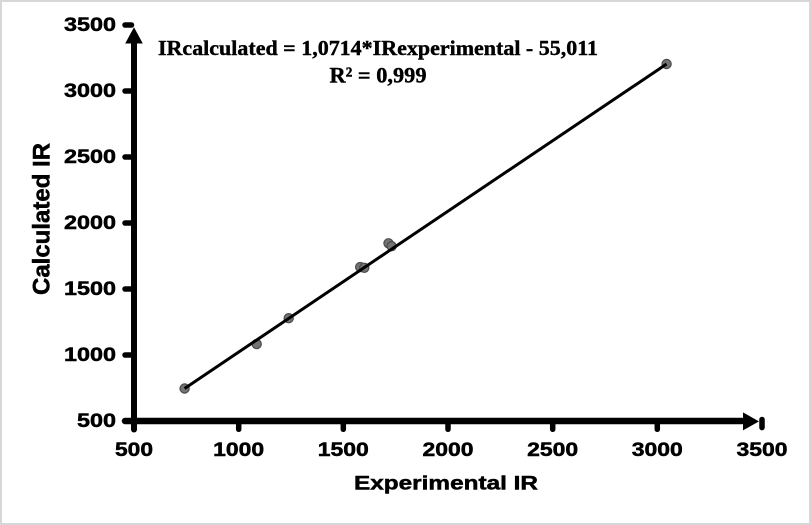 This screenshot has width=811, height=525. Describe the element at coordinates (378, 74) in the screenshot. I see `svg-text: R² = 0,999` at that location.